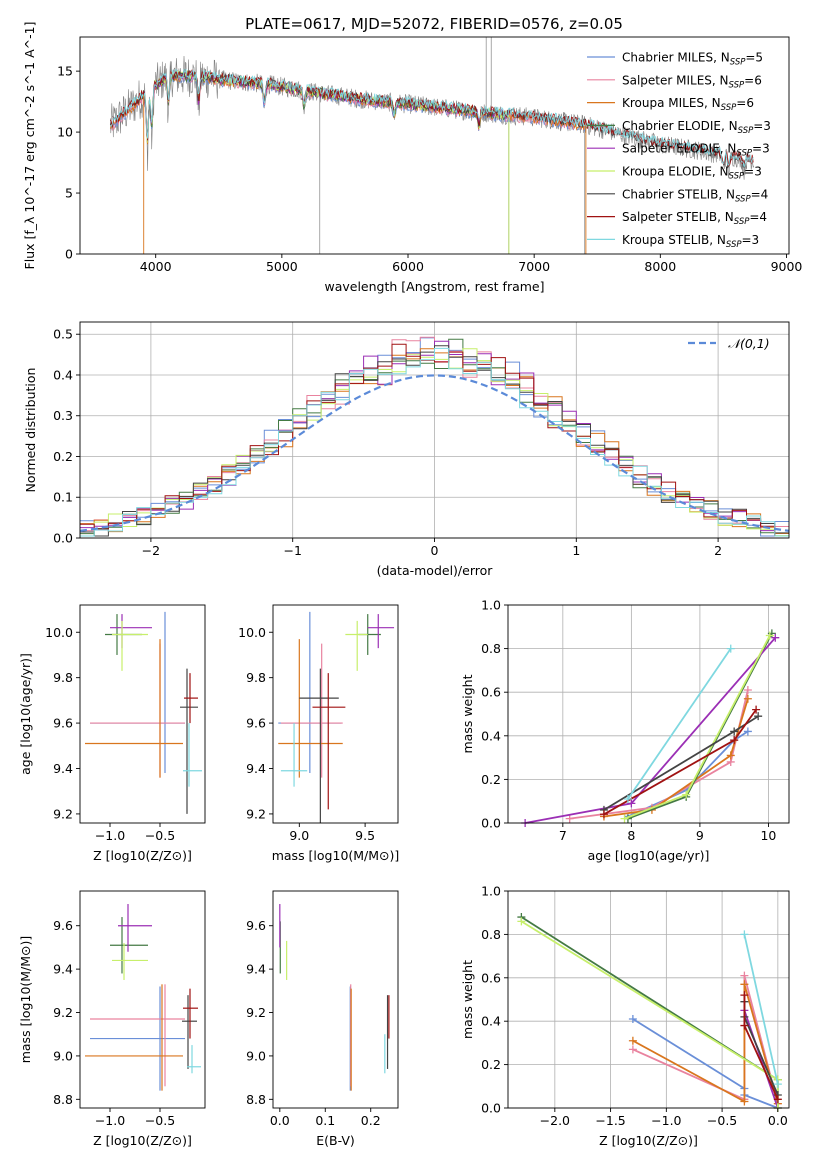 This screenshot has width=819, height=1170. Describe the element at coordinates (671, 103) in the screenshot. I see `legend-label-text: Kroupa MILES, N` at that location.